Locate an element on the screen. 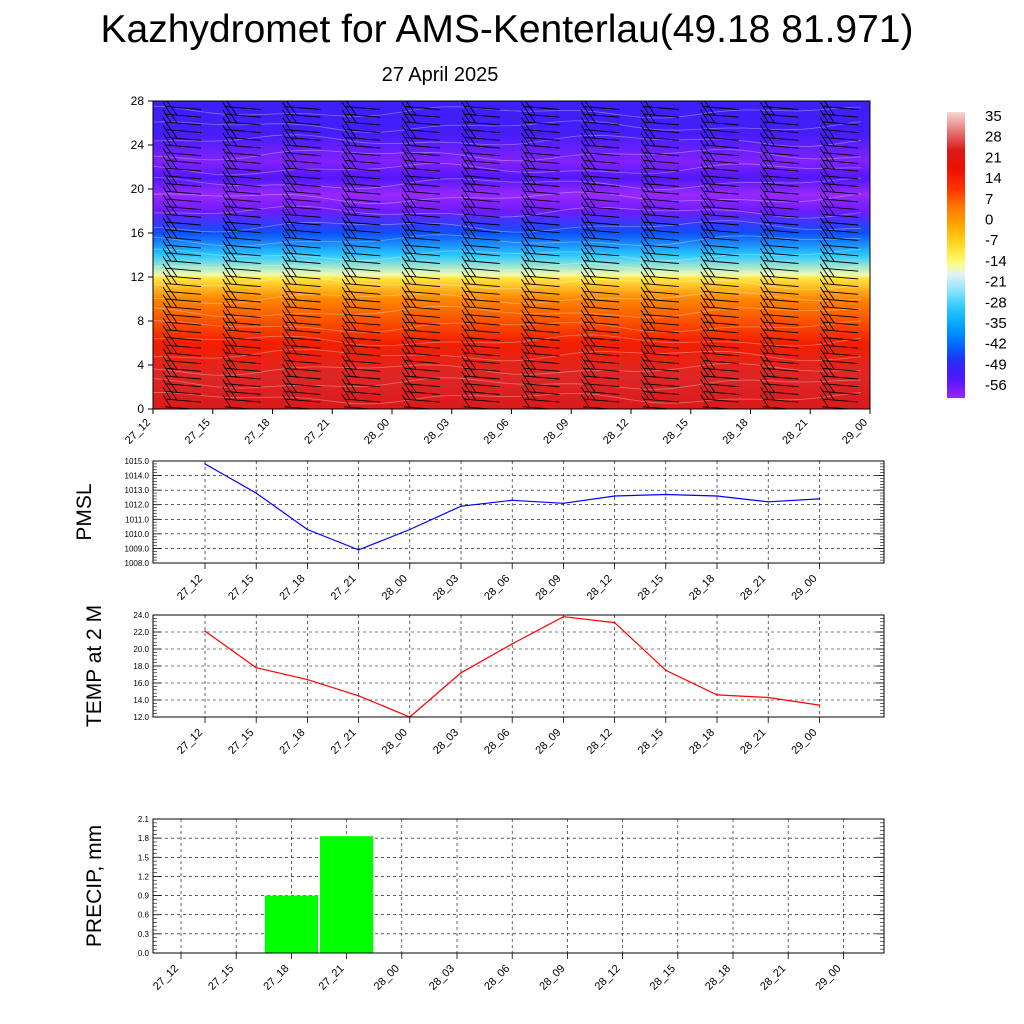 The image size is (1024, 1024). xtick-label: 27_18 is located at coordinates (276, 978).